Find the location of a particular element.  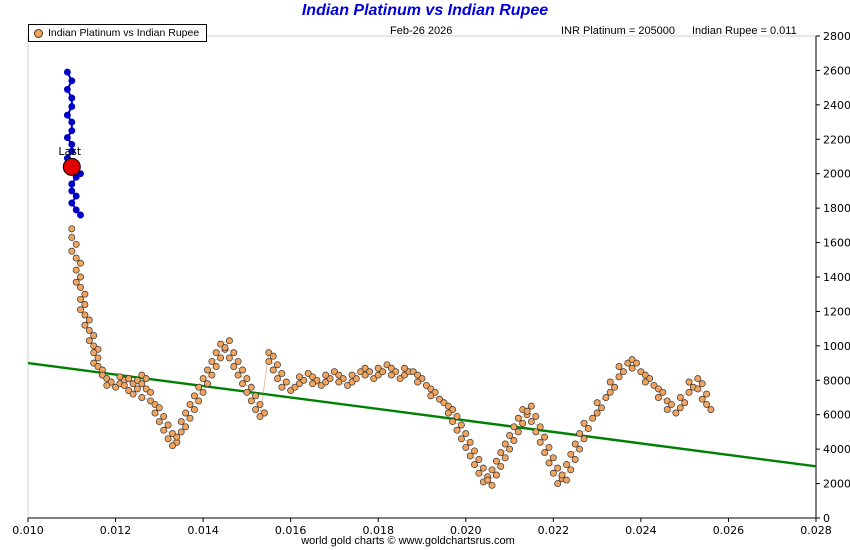

svg-text: 10000 is located at coordinates (836, 346).